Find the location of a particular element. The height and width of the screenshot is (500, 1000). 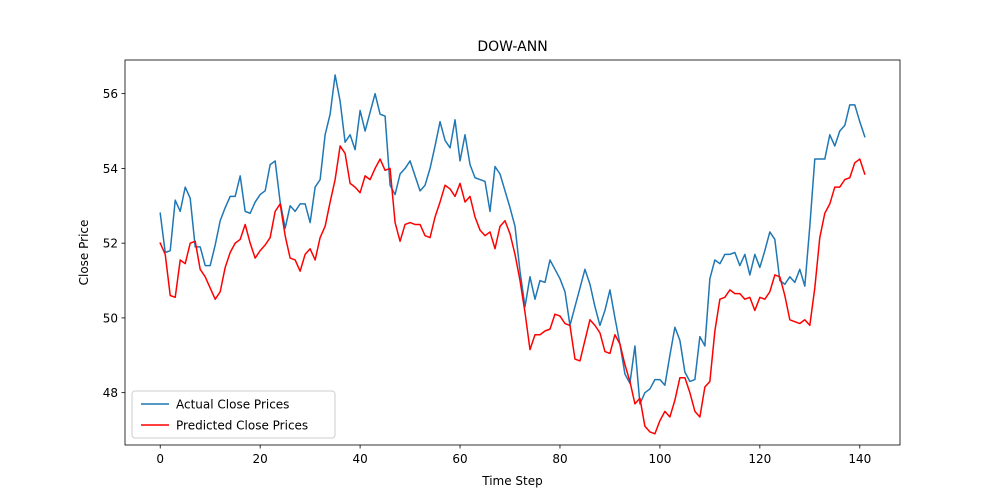

x-tick-label: 100 is located at coordinates (659, 459).